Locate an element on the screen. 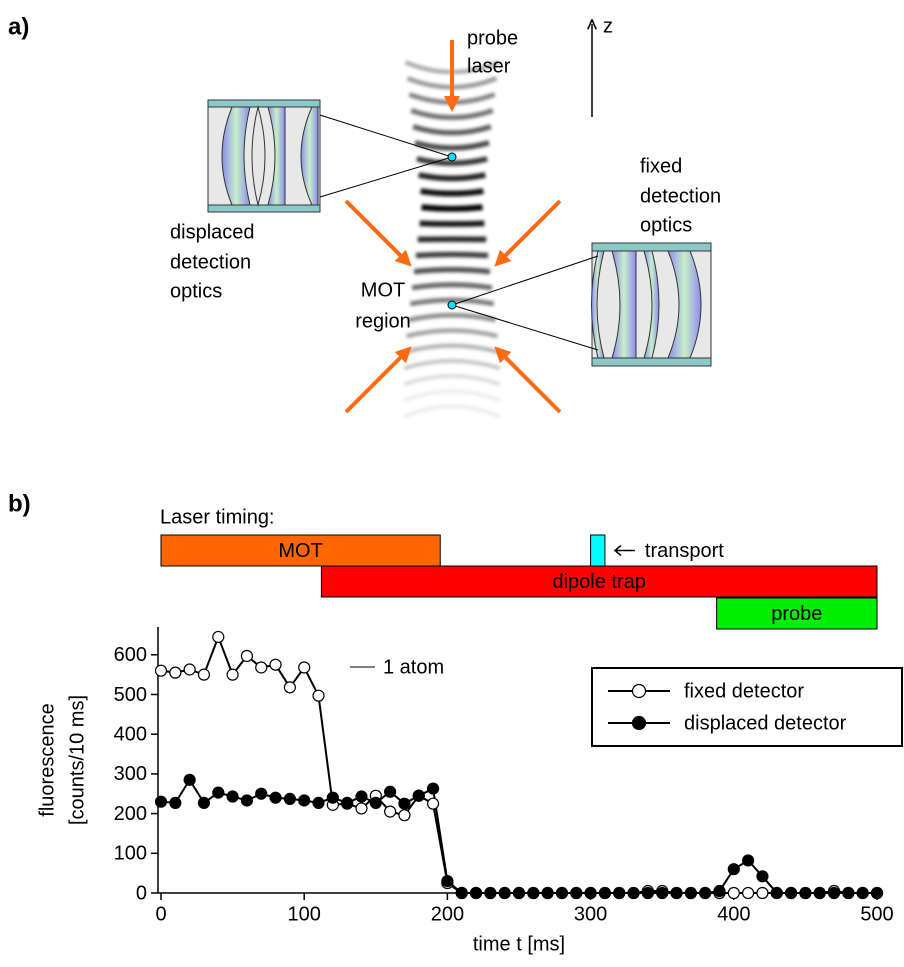 The width and height of the screenshot is (904, 967). timing-label: probe is located at coordinates (796, 614).